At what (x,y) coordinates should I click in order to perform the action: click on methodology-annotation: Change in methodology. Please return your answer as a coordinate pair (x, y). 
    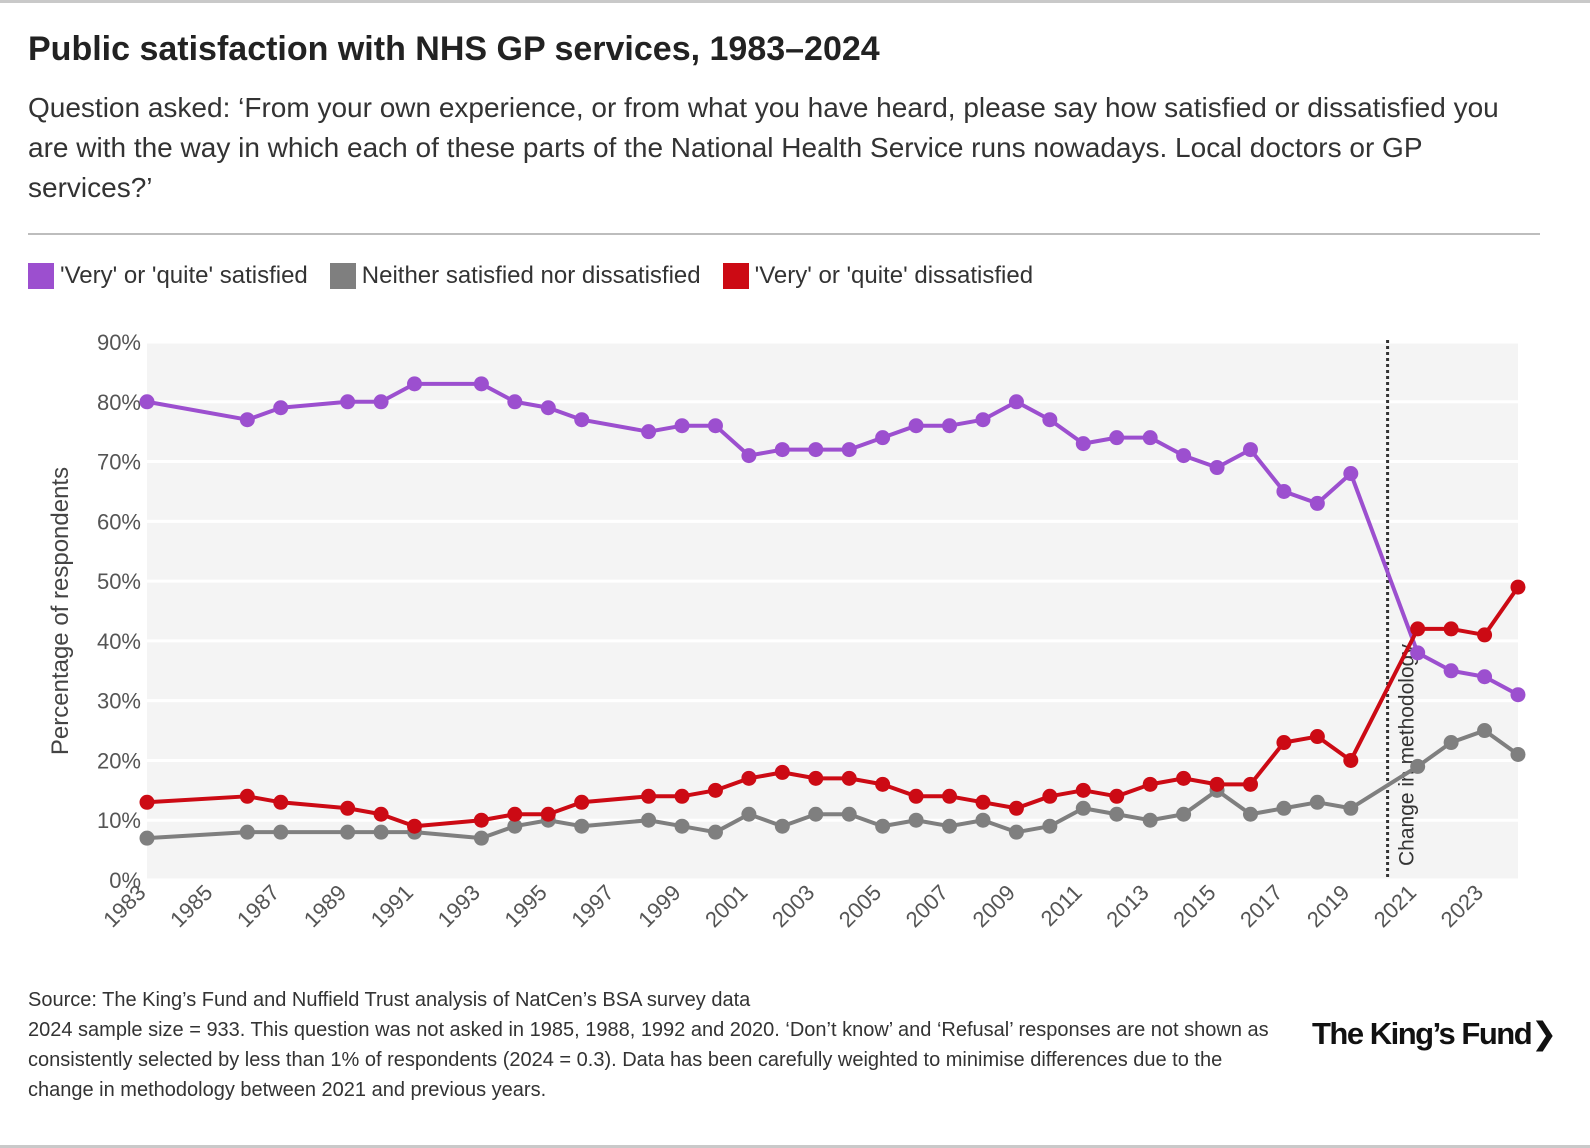
    Looking at the image, I should click on (1407, 755).